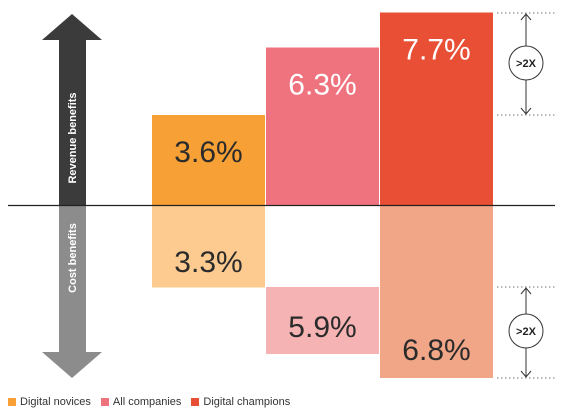  I want to click on cost-bar-digital-champions, so click(436, 291).